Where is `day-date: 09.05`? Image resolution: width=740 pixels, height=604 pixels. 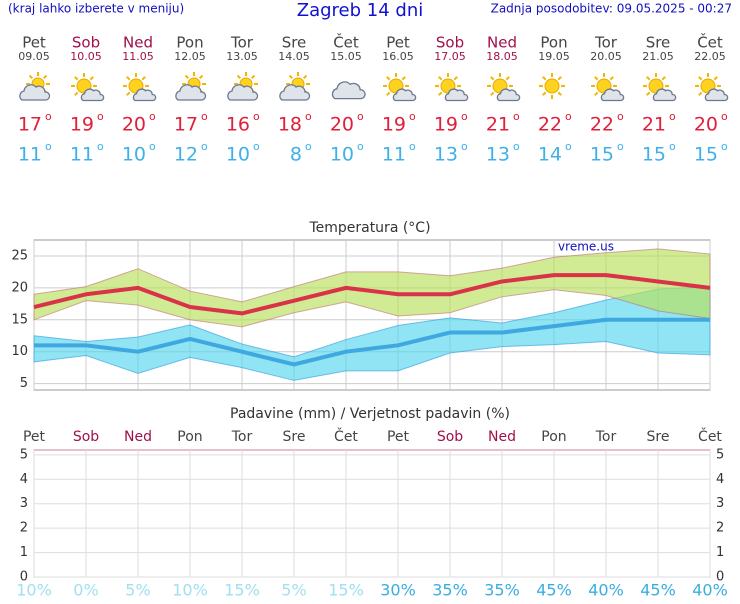 day-date: 09.05 is located at coordinates (34, 56).